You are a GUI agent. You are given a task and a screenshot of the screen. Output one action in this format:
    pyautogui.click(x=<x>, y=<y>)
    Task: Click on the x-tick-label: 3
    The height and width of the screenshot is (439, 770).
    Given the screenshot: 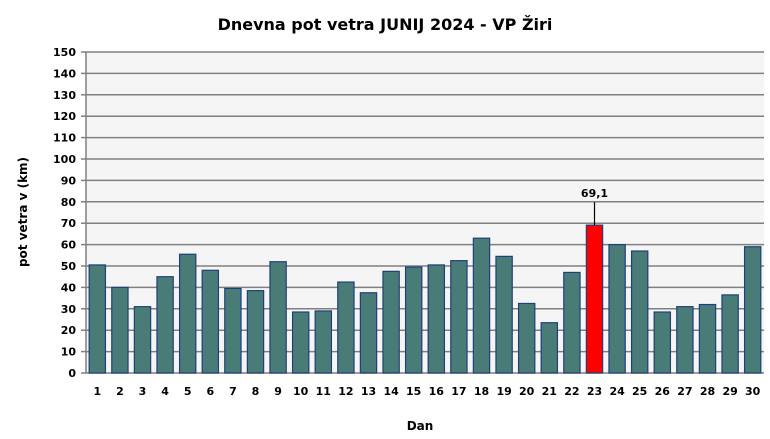 What is the action you would take?
    pyautogui.click(x=143, y=391)
    